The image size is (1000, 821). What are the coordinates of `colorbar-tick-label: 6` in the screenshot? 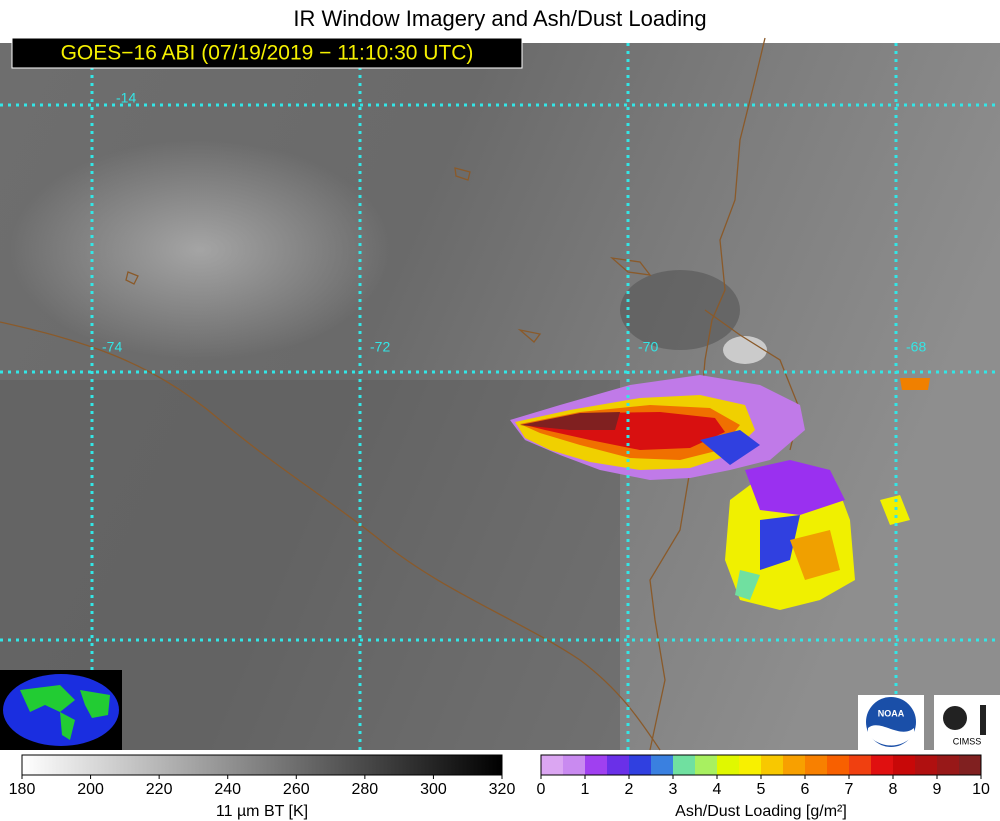 It's located at (805, 789).